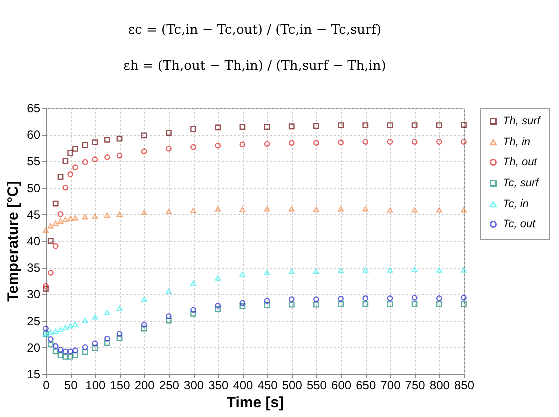 The width and height of the screenshot is (559, 417). I want to click on text: εc = (Tc,in − Tc,out) / (Tc,in − Tc,surf), so click(255, 30).